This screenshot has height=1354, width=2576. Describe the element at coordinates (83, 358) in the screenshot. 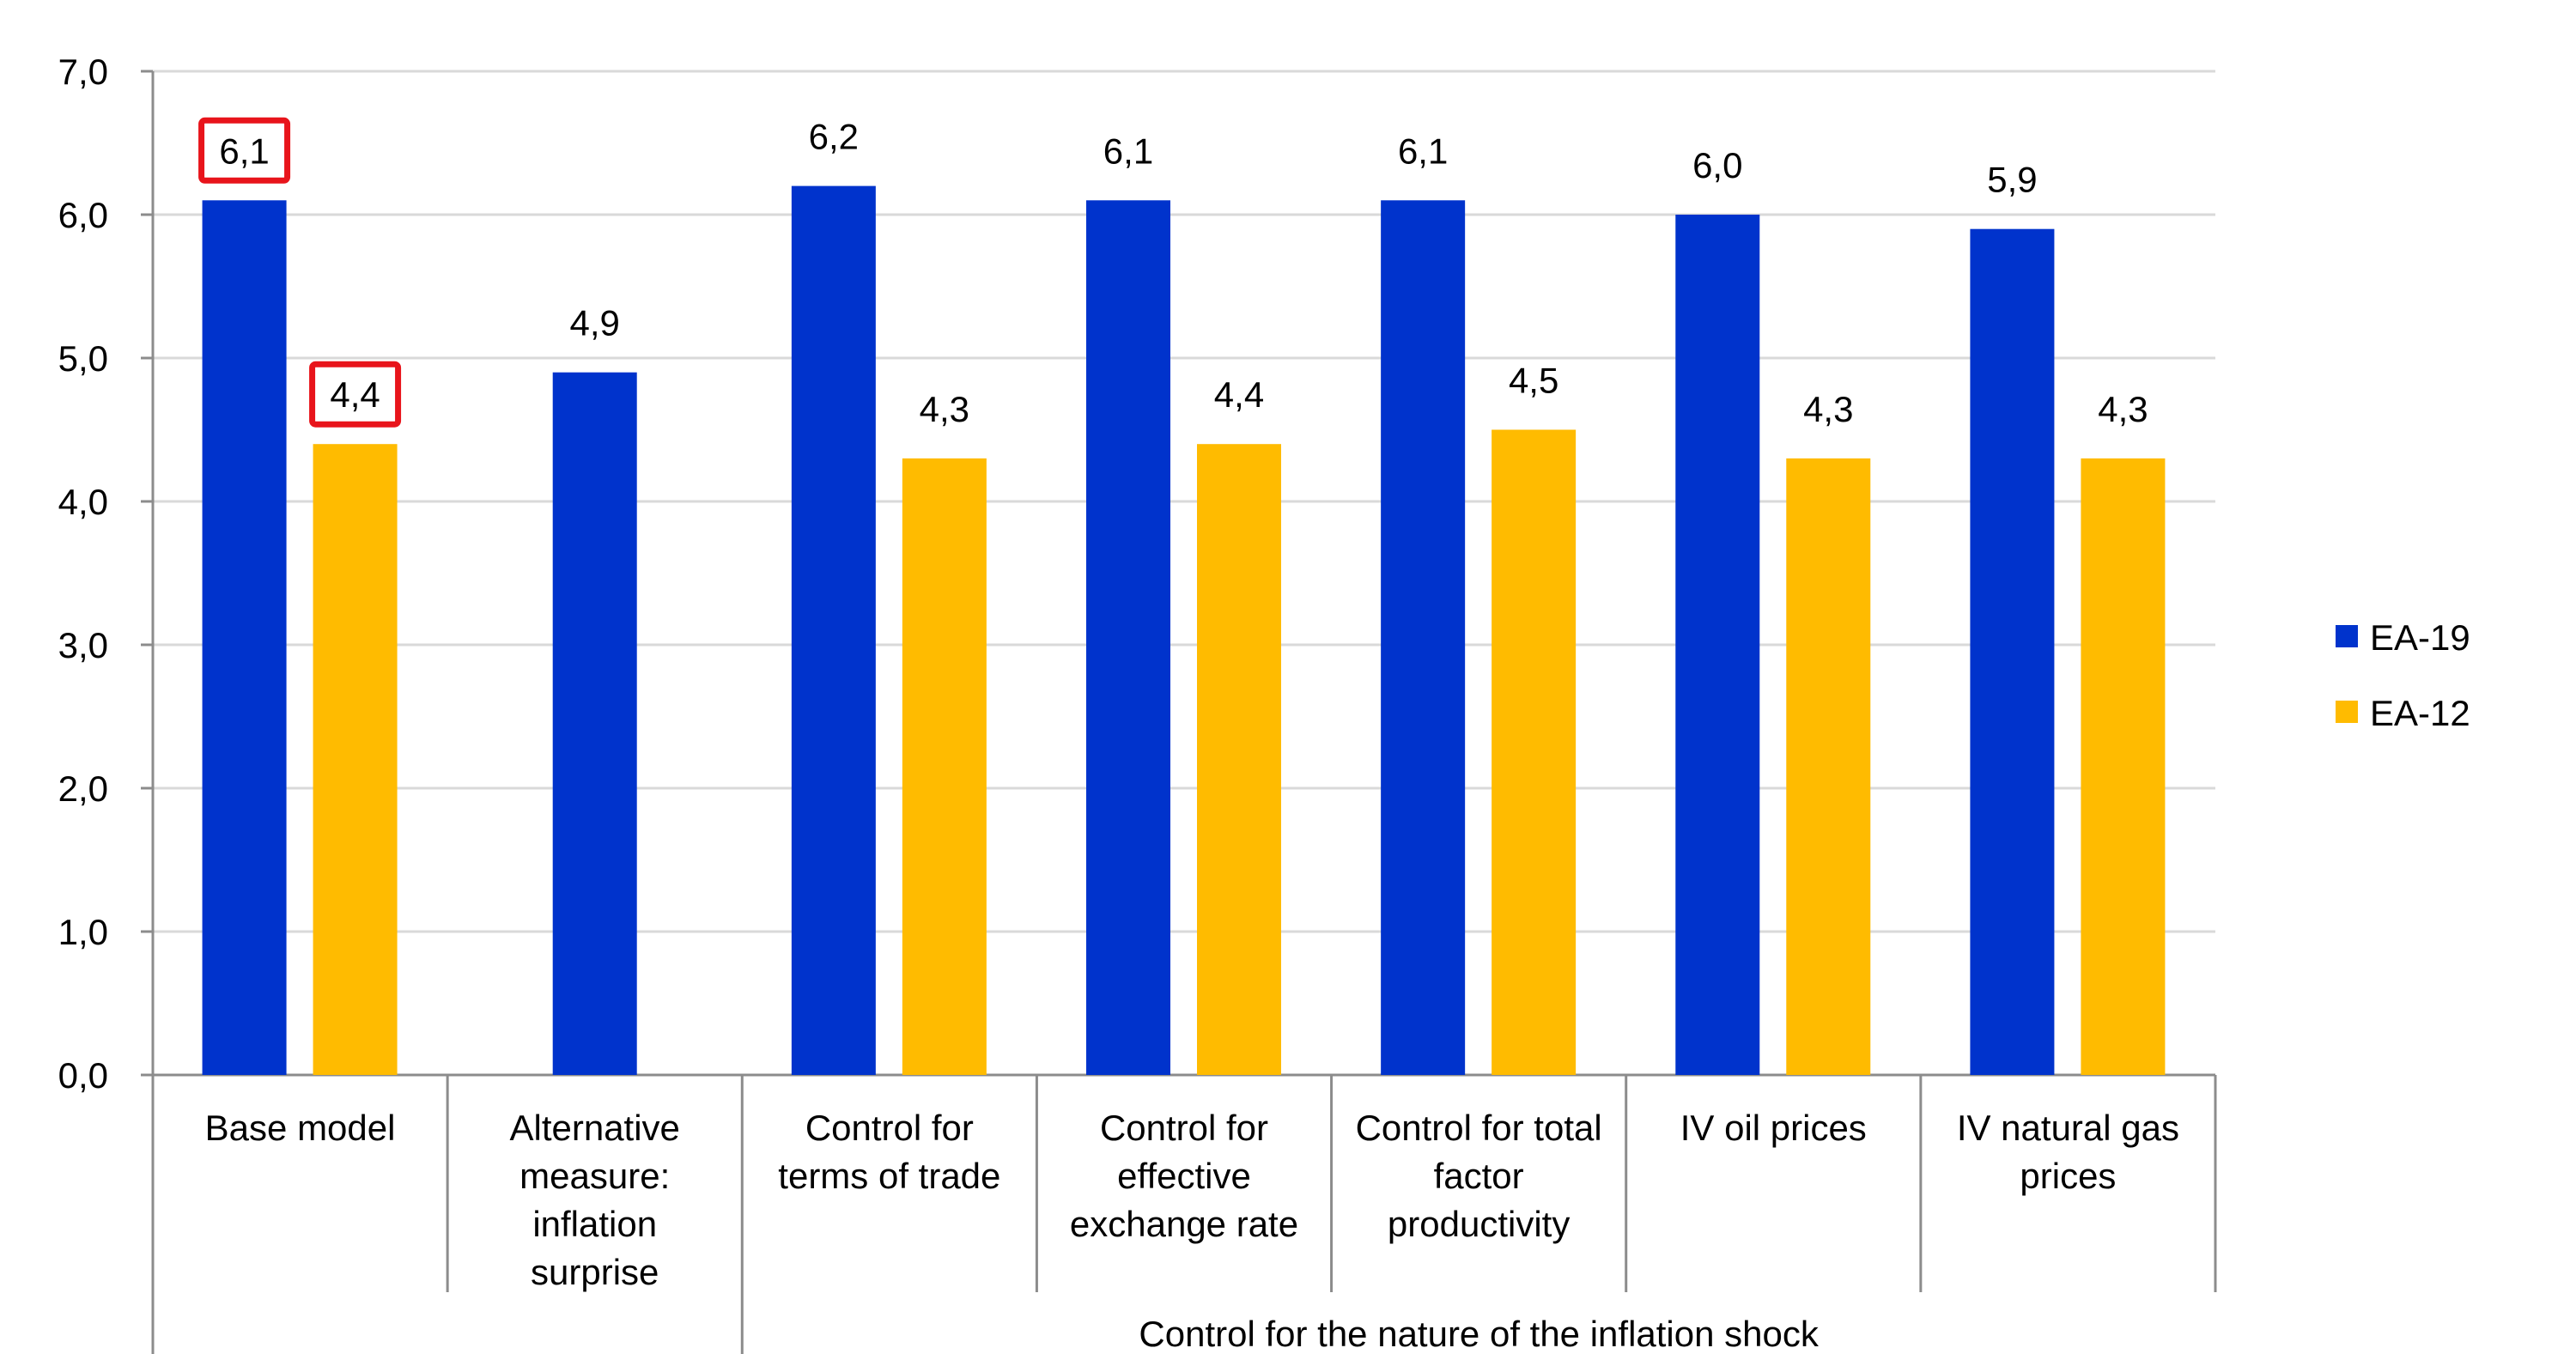

I see `y-tick-label: 5,0` at that location.